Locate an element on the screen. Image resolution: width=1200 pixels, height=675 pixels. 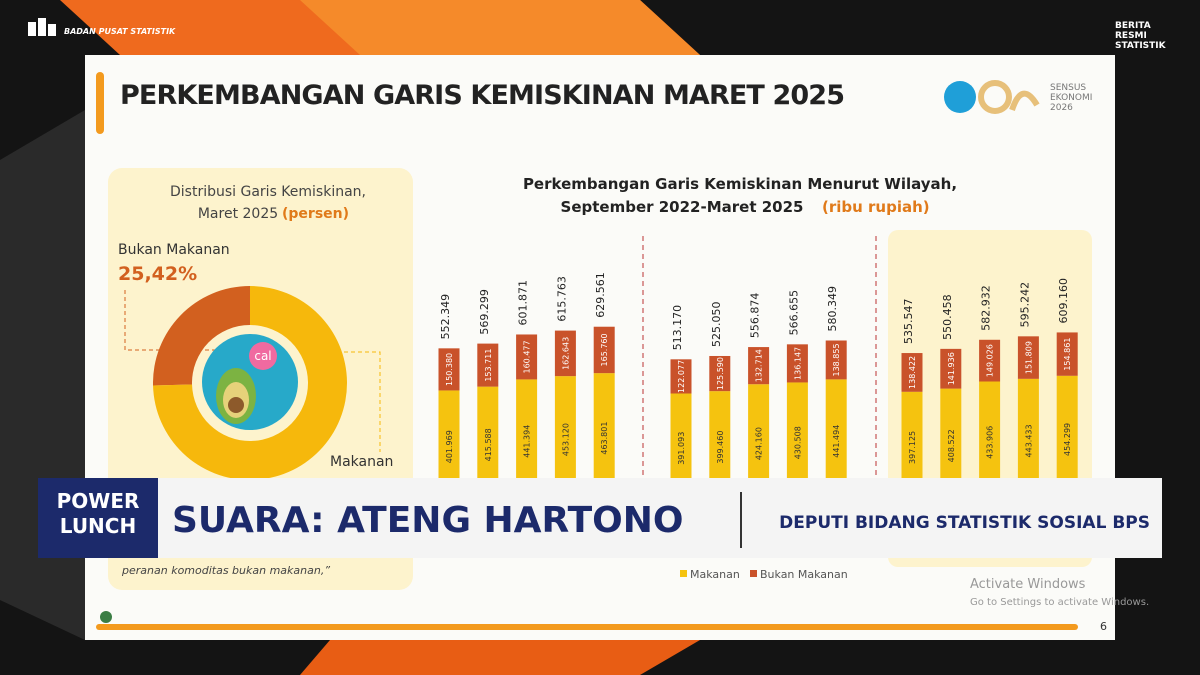
segment-label: 151.809 is located at coordinates (1028, 357).